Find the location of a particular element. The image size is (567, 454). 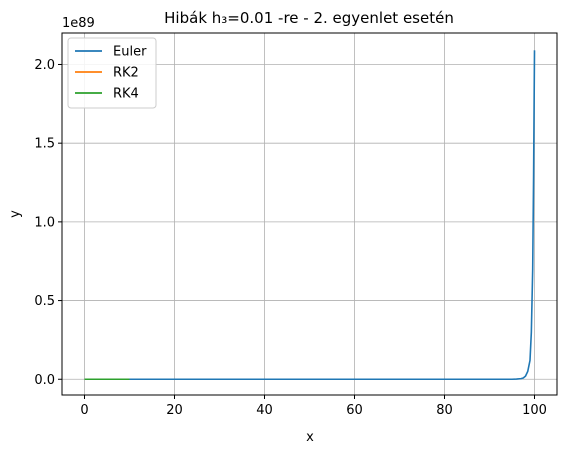

chart-title: Hibák h₃=0.01 -re - 2. egyenlet esetén is located at coordinates (309, 18).